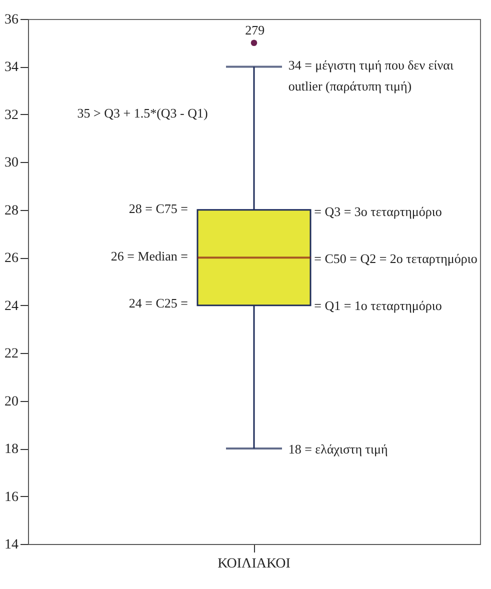 The height and width of the screenshot is (589, 491). Describe the element at coordinates (371, 75) in the screenshot. I see `annotation: 34 = μέγιστη τιμή που δεν είναι outlier (παράτυπη τιμή)` at that location.